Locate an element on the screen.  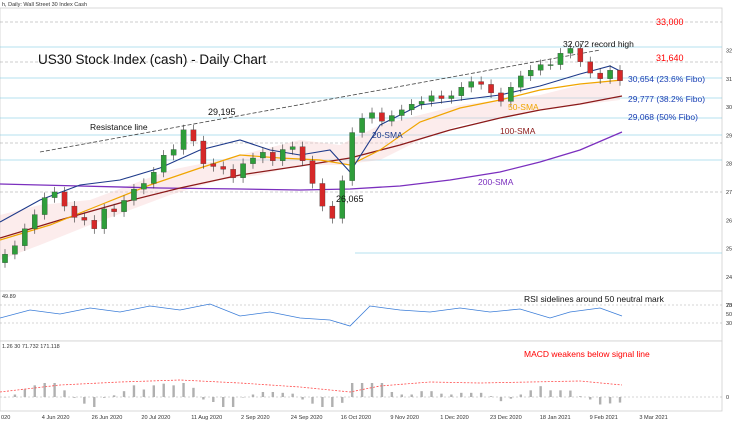
x-tick-label: 9 Feb 2021 is located at coordinates (604, 418).